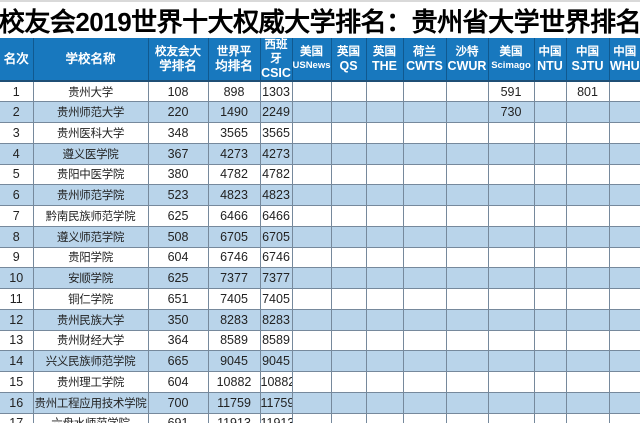 The height and width of the screenshot is (423, 640). I want to click on rank-cell: 10, so click(17, 278).